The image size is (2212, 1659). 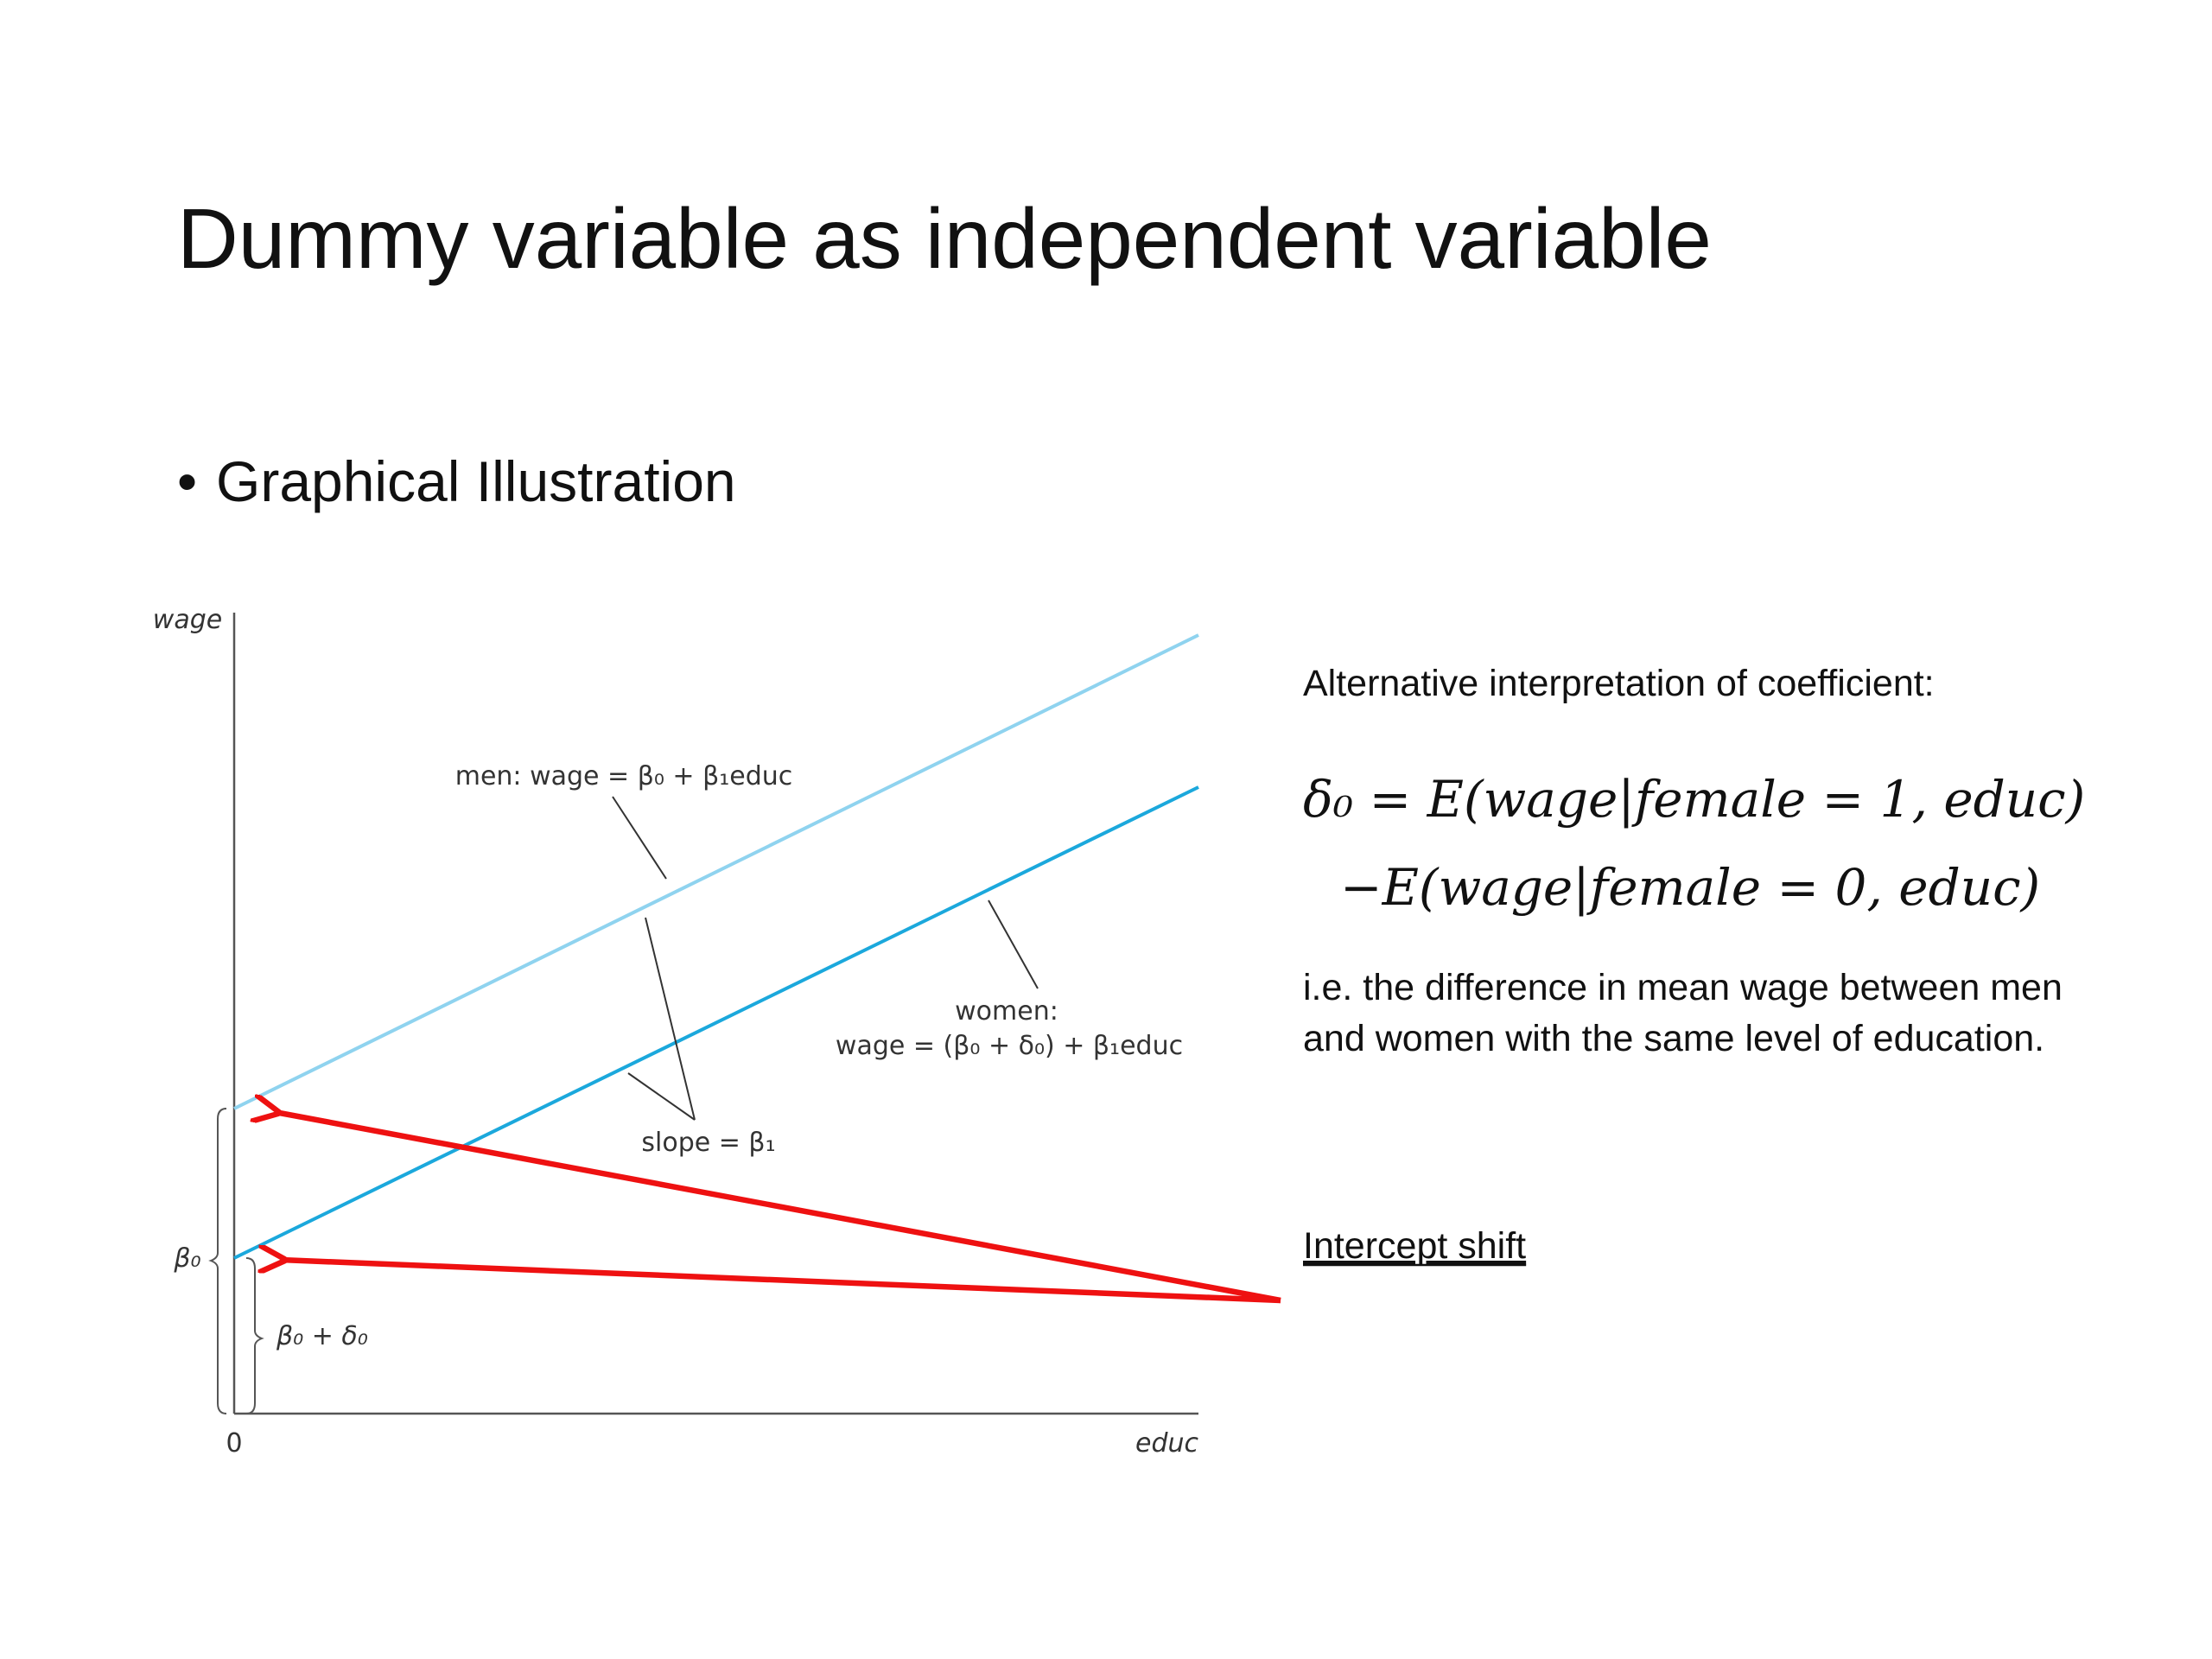 What do you see at coordinates (716, 1022) in the screenshot?
I see `women-line` at bounding box center [716, 1022].